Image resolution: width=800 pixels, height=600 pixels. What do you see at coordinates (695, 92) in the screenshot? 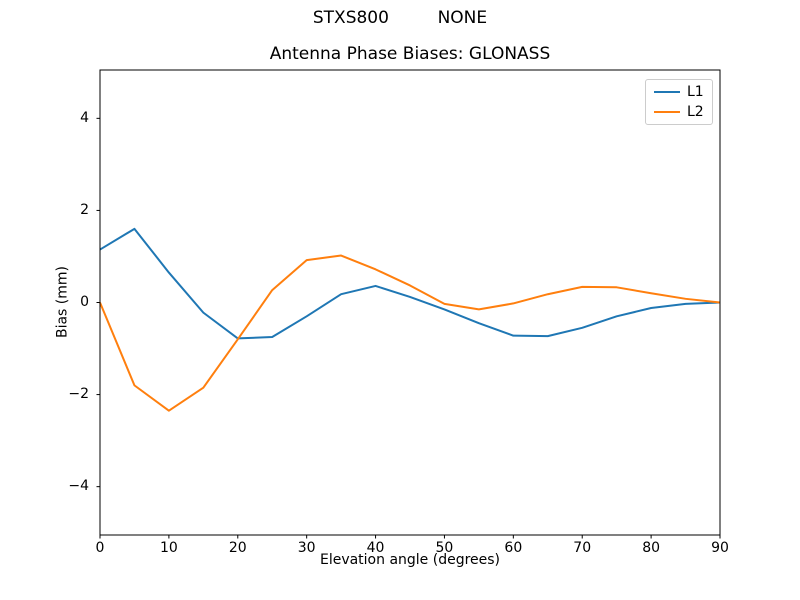
I see `legend-label-l1: L1` at bounding box center [695, 92].